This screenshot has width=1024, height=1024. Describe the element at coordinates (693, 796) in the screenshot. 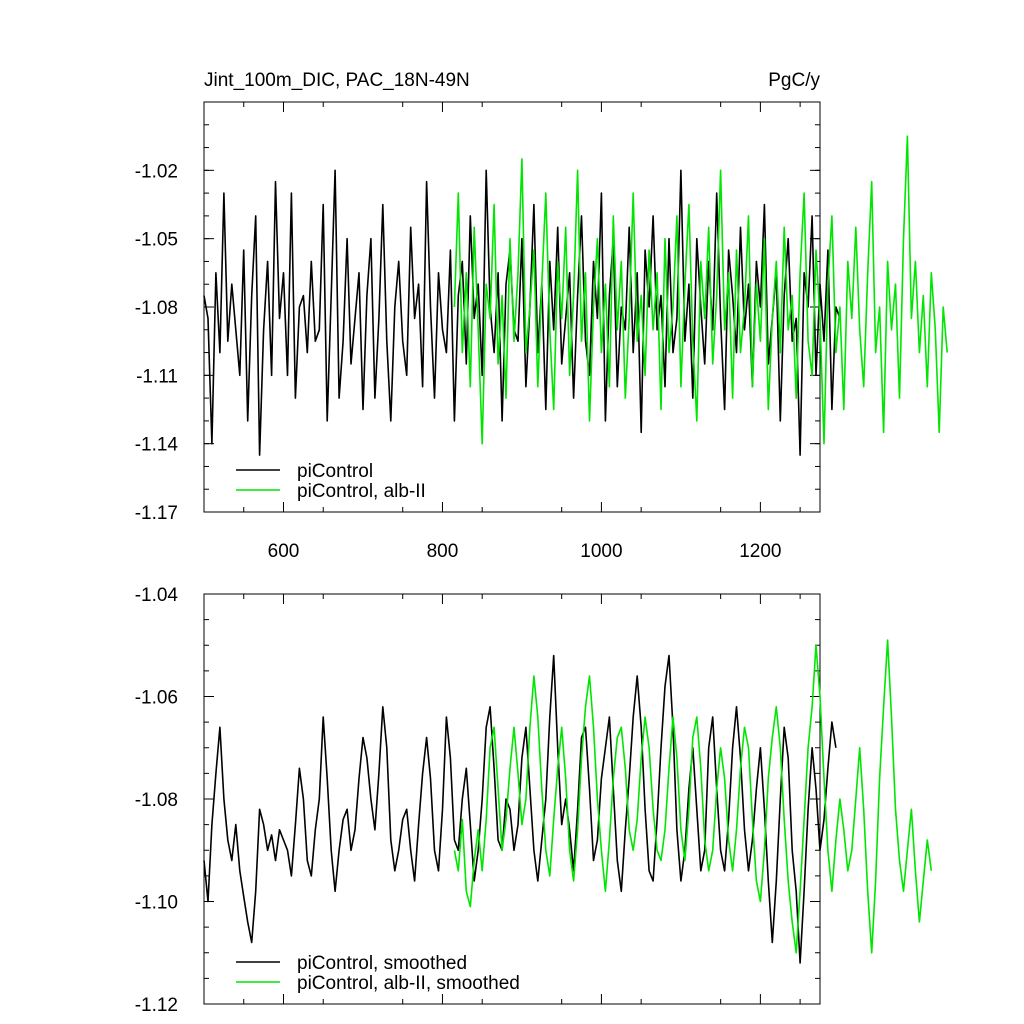

I see `bottom-series-alb-ii` at that location.